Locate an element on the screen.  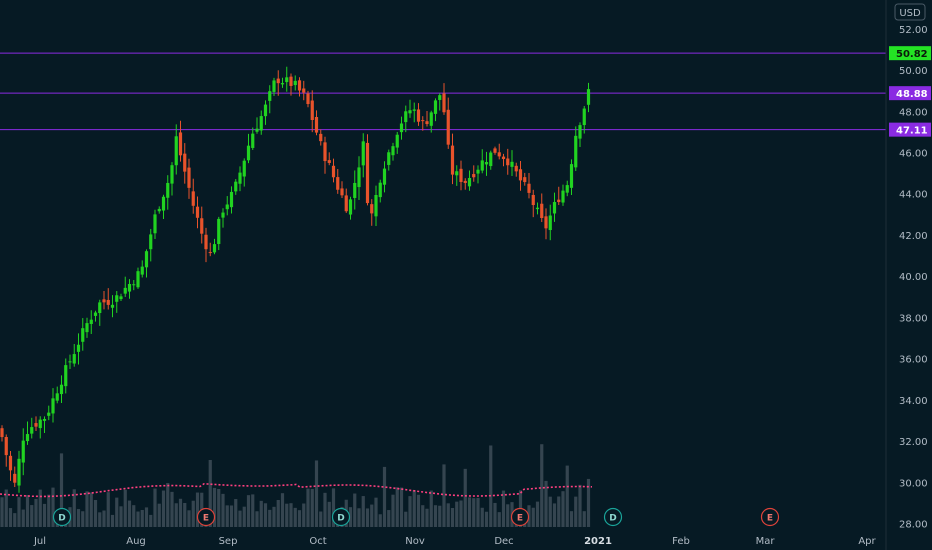
time-tick-label: Apr is located at coordinates (867, 541).